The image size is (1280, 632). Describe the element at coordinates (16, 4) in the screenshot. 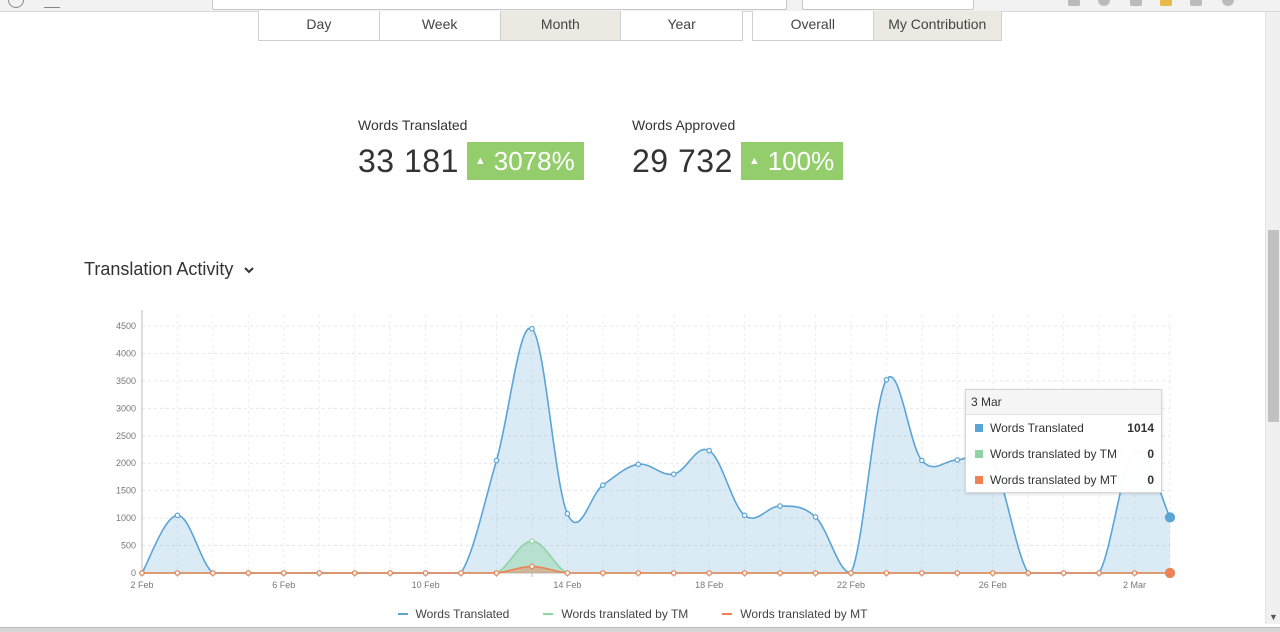

I see `back-icon` at that location.